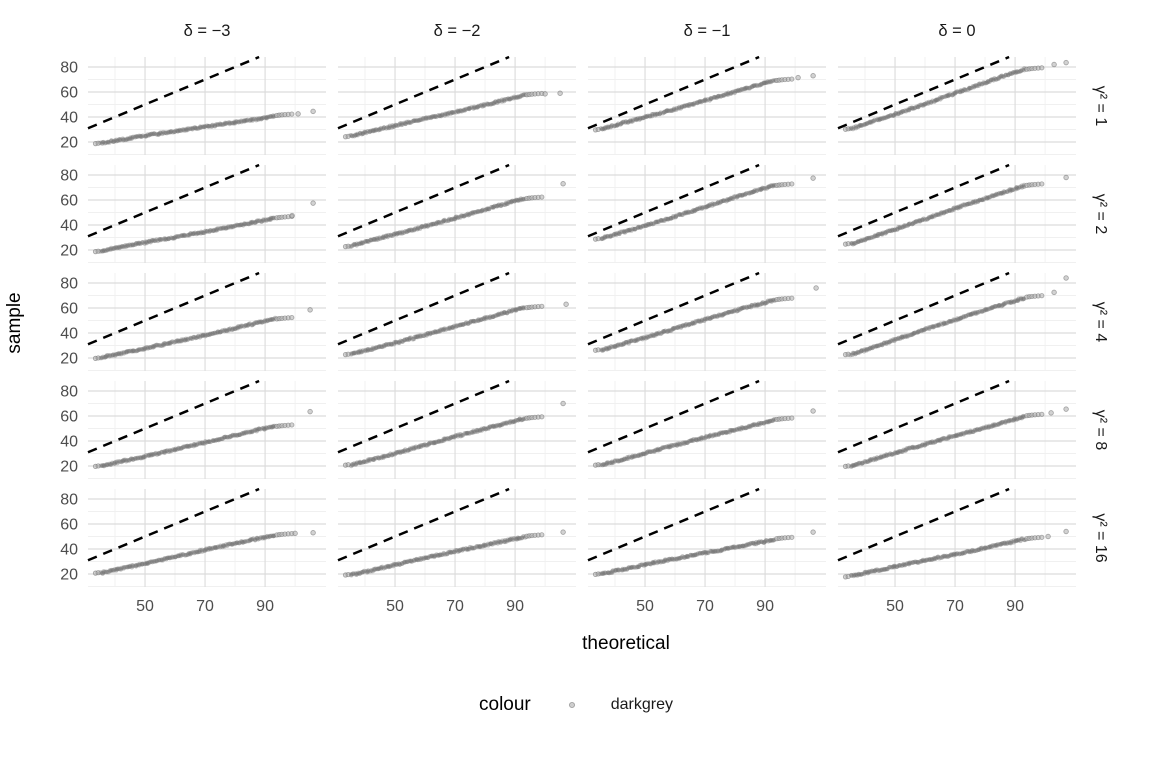 Image resolution: width=1152 pixels, height=768 pixels. I want to click on y-tick-label: 20, so click(69, 359).